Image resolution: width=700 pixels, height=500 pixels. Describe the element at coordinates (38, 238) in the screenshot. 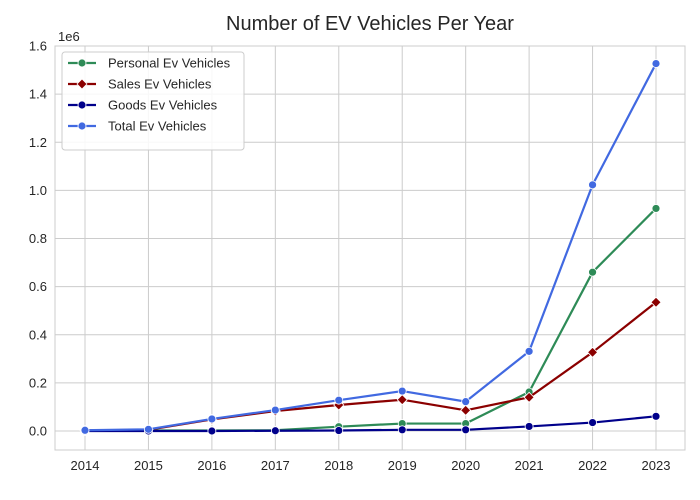

I see `y-tick-label: 0.8` at that location.